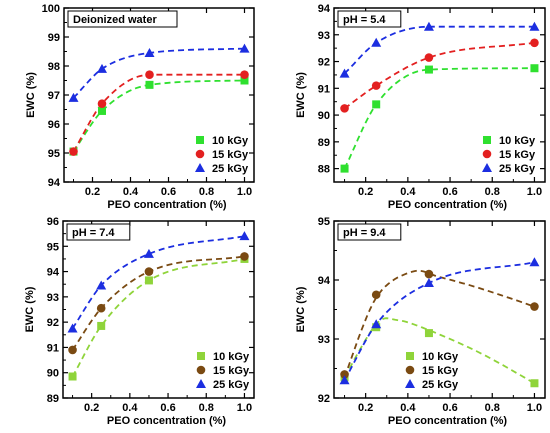 The width and height of the screenshot is (550, 433). I want to click on y-tick-label: 91, so click(324, 89).